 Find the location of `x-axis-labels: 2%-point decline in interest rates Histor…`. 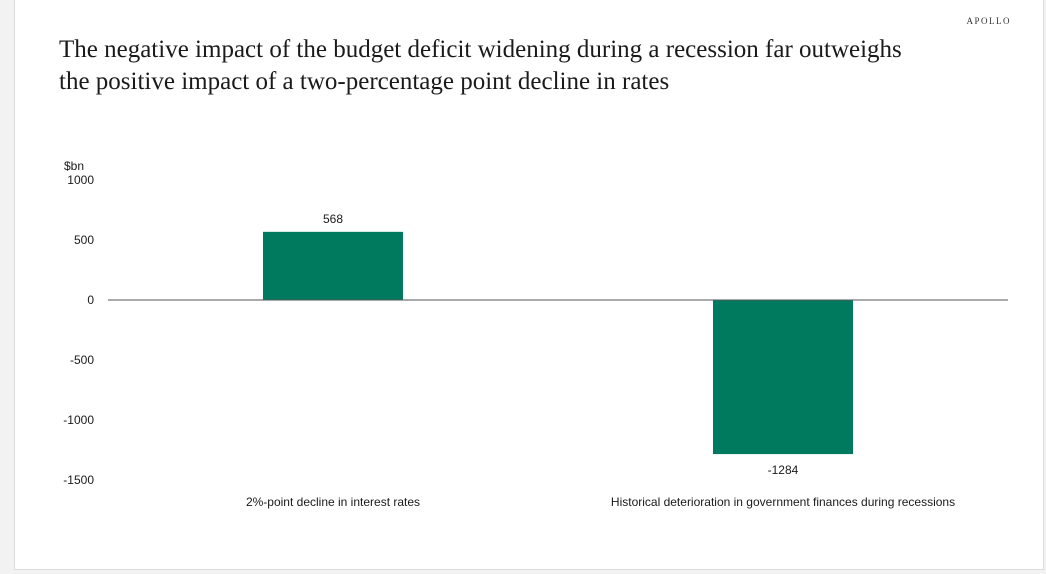

x-axis-labels: 2%-point decline in interest rates Histor… is located at coordinates (600, 502).